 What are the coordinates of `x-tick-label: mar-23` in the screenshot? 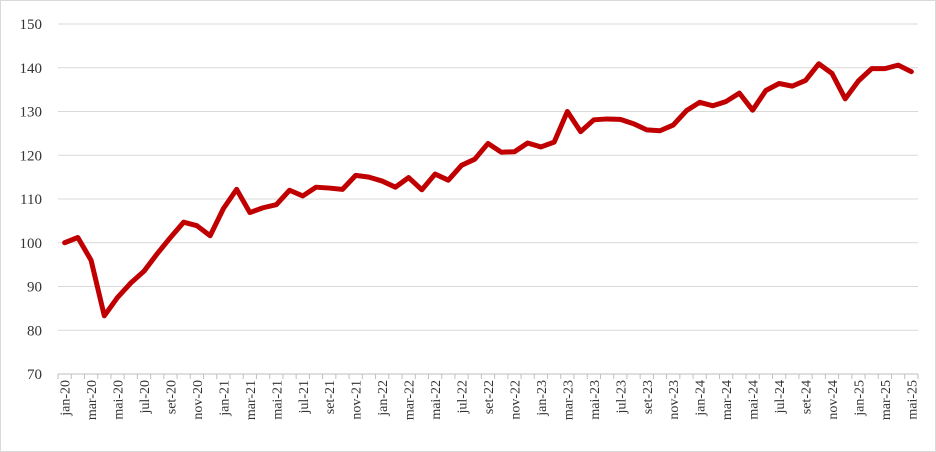 It's located at (568, 400).